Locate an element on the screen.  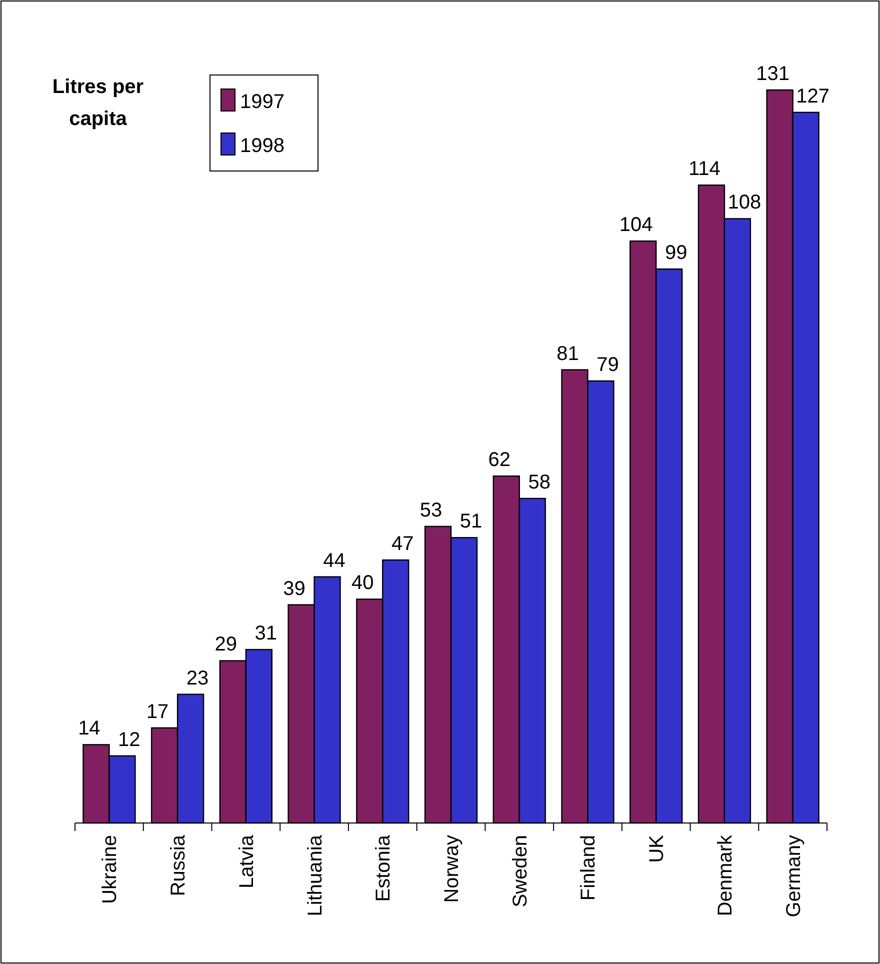
x-tick-label: Lithuania is located at coordinates (315, 875).